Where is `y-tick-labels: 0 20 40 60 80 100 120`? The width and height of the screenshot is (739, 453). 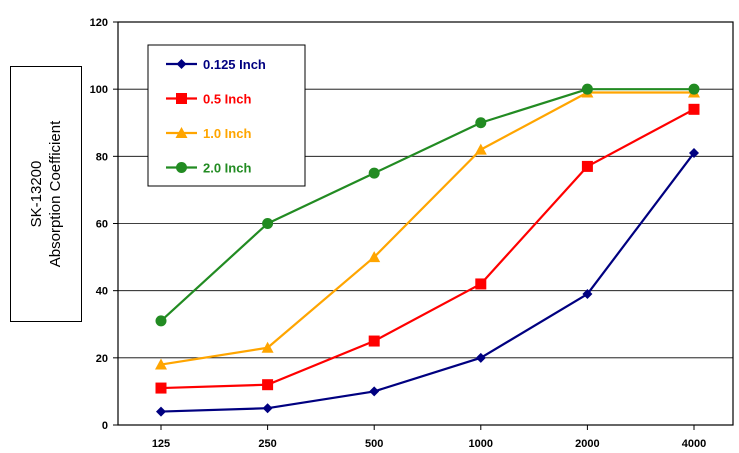
y-tick-labels: 0 20 40 60 80 100 120 is located at coordinates (99, 224).